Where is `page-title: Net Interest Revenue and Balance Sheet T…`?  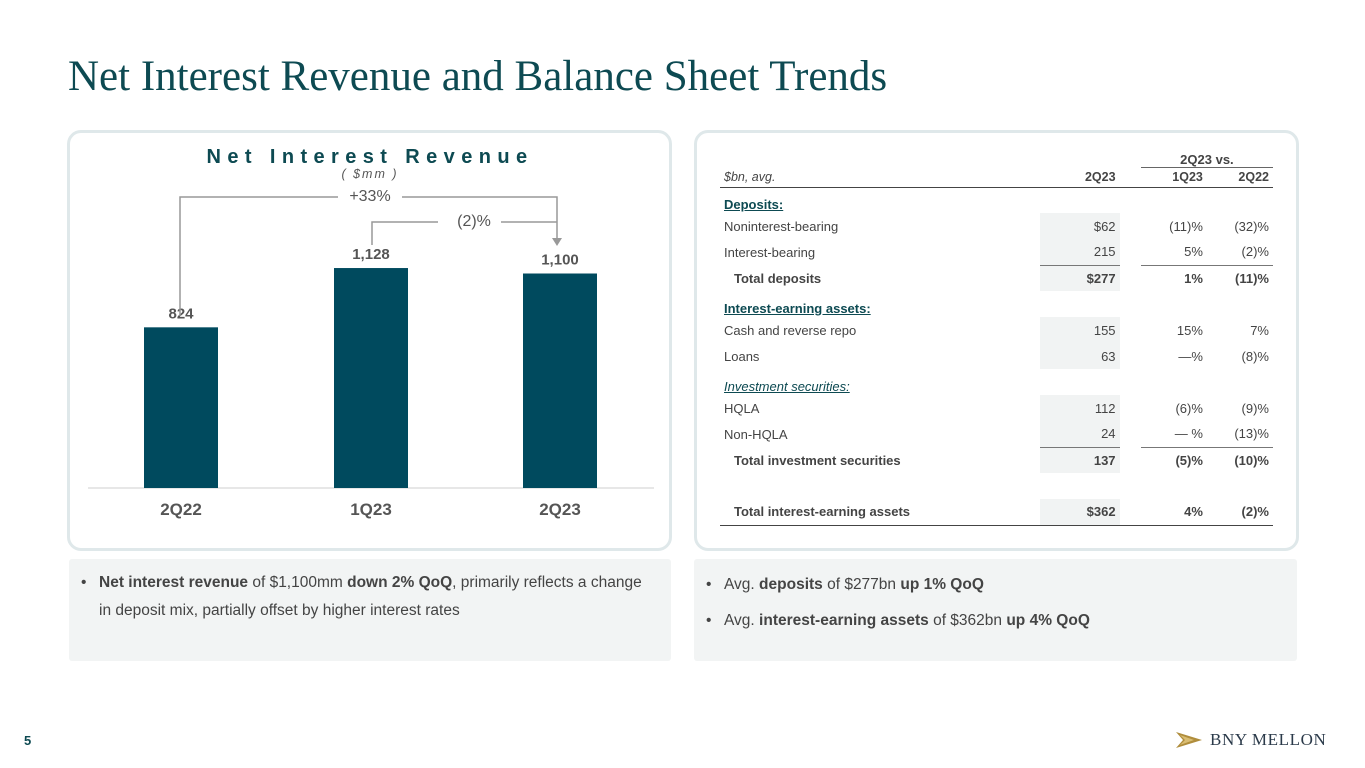
page-title: Net Interest Revenue and Balance Sheet T… is located at coordinates (478, 76).